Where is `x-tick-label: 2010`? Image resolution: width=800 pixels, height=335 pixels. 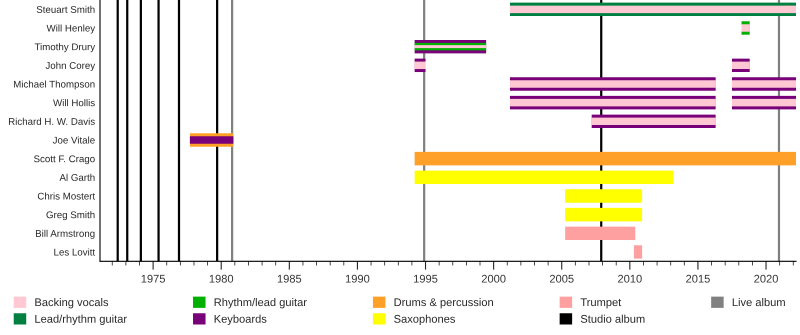
x-tick-label: 2010 is located at coordinates (630, 278).